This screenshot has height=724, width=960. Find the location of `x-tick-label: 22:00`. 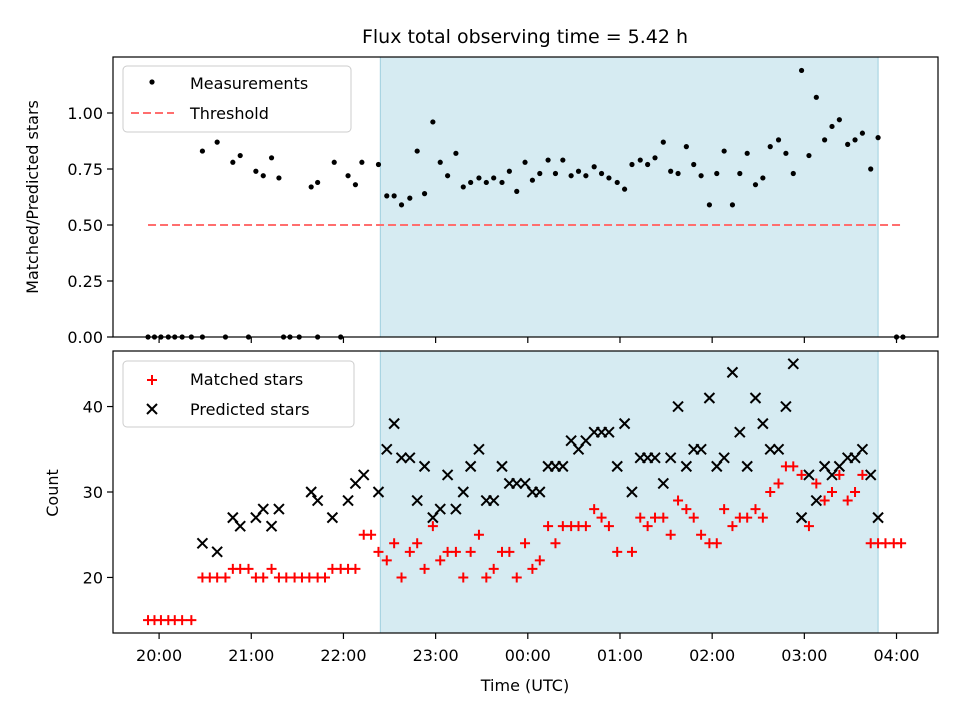

x-tick-label: 22:00 is located at coordinates (343, 655).